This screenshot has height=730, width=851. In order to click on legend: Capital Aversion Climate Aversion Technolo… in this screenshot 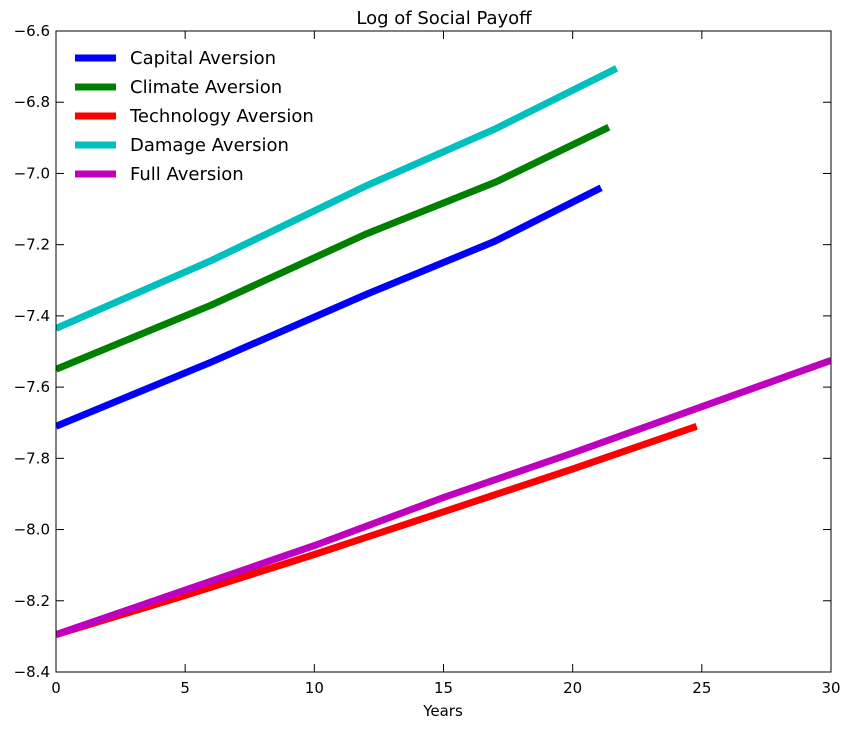, I will do `click(194, 116)`.